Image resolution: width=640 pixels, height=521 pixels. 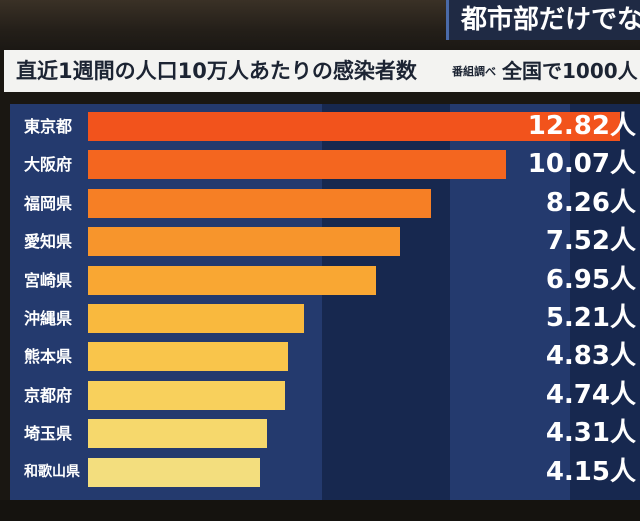 I want to click on category-label: 和歌山県, so click(x=52, y=471).